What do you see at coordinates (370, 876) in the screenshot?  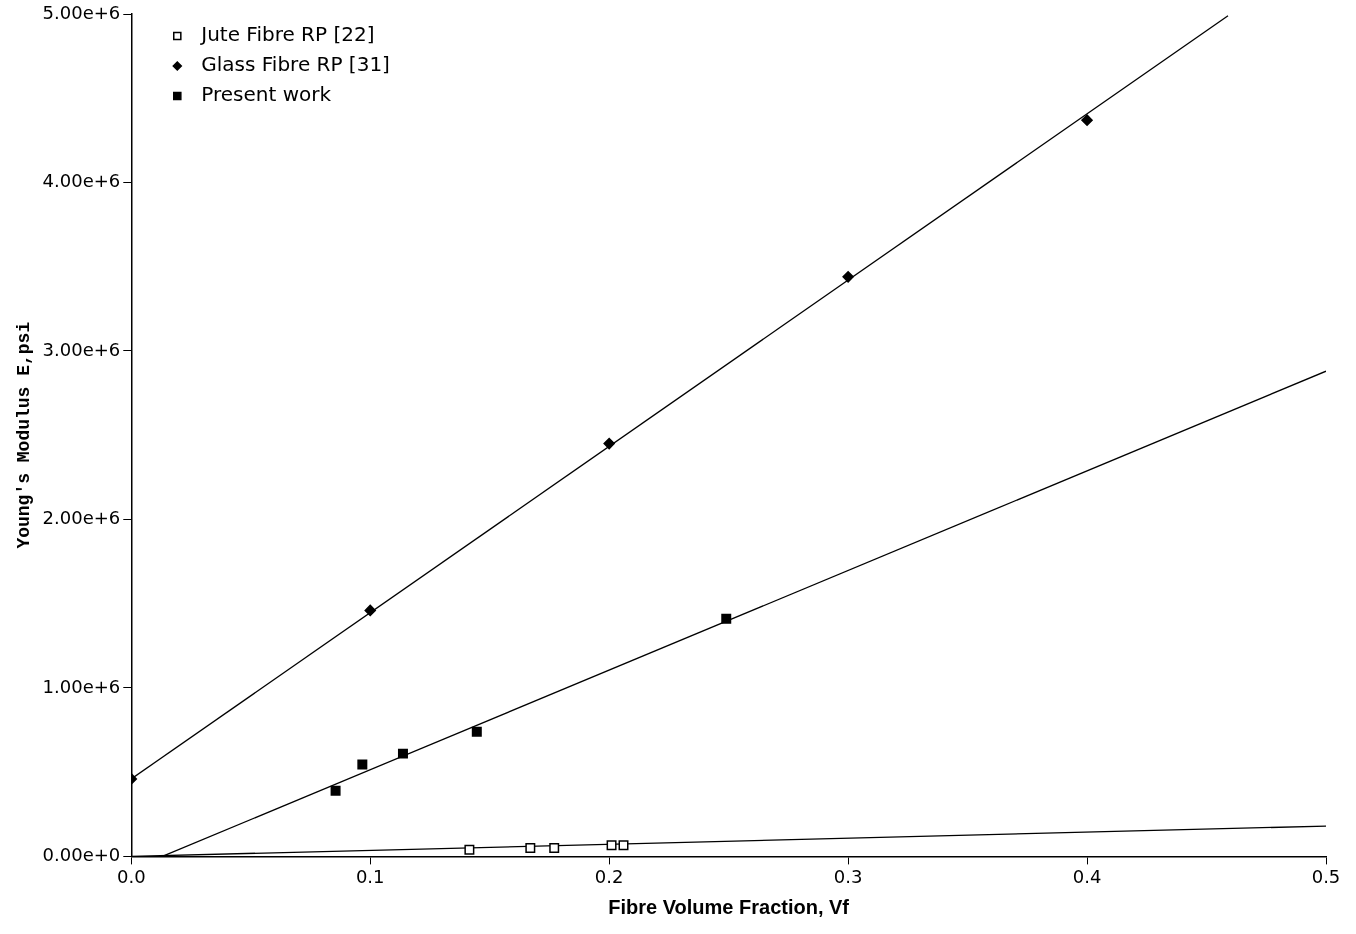 I see `x-tick-label: 0.1` at bounding box center [370, 876].